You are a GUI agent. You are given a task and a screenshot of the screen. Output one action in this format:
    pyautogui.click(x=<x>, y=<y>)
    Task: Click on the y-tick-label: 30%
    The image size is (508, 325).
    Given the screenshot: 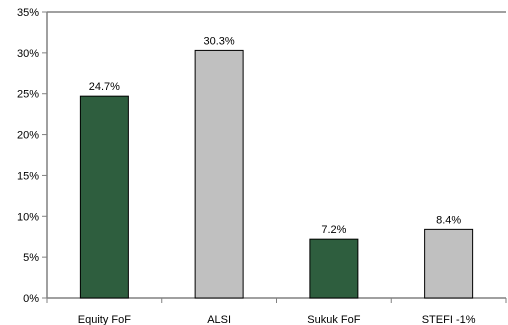 What is the action you would take?
    pyautogui.click(x=28, y=54)
    